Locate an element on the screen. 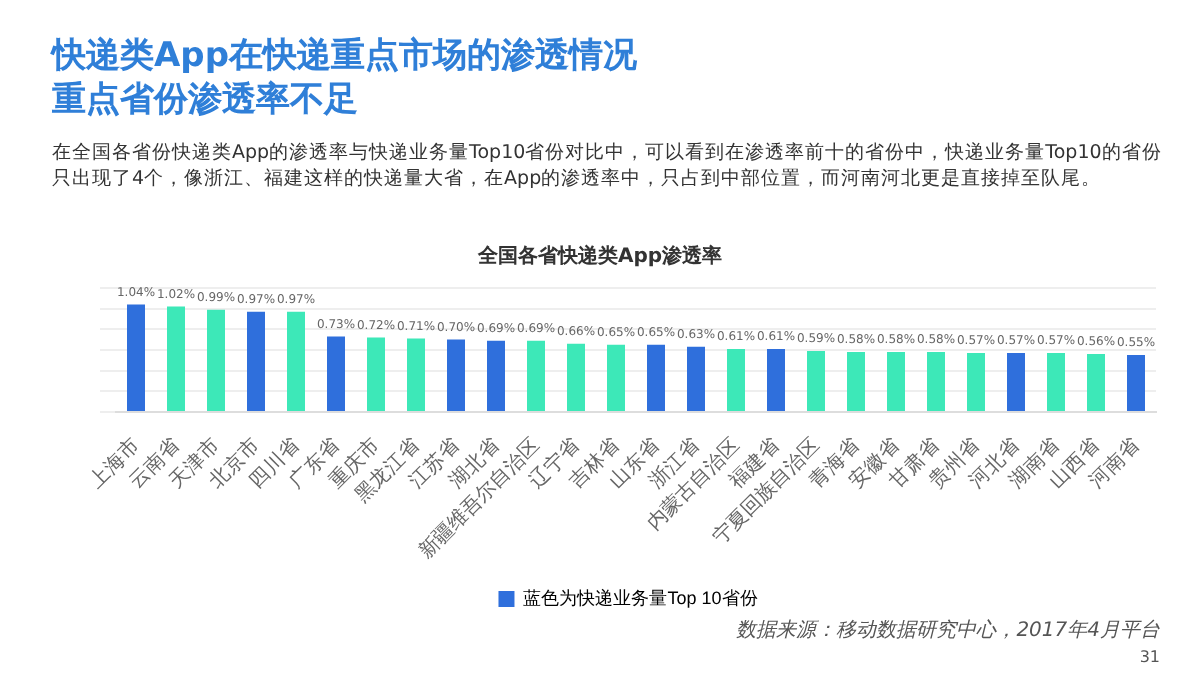 This screenshot has height=674, width=1200. legend-label: 蓝色为快递业务量Top 10省份 is located at coordinates (640, 597).